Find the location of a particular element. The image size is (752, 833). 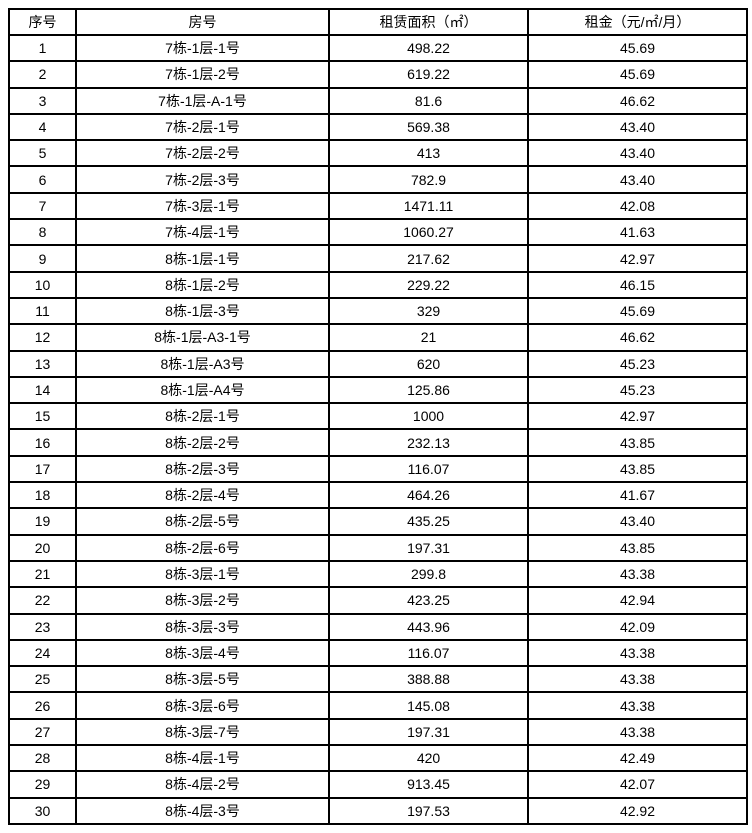

table-row: 27 8栋-3层-7号 197.31 43.38 is located at coordinates (378, 732).